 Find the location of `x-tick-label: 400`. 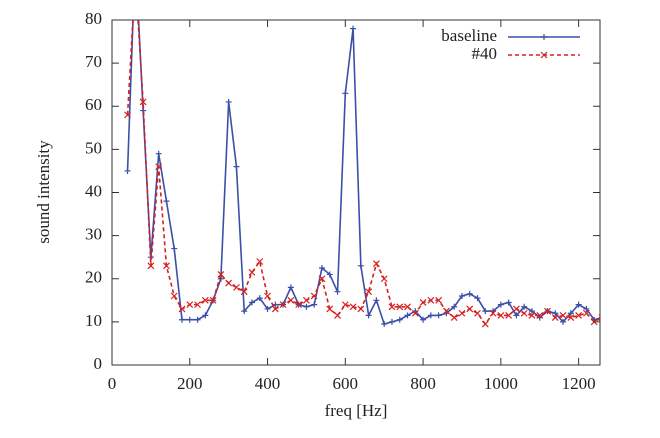

x-tick-label: 400 is located at coordinates (268, 383).